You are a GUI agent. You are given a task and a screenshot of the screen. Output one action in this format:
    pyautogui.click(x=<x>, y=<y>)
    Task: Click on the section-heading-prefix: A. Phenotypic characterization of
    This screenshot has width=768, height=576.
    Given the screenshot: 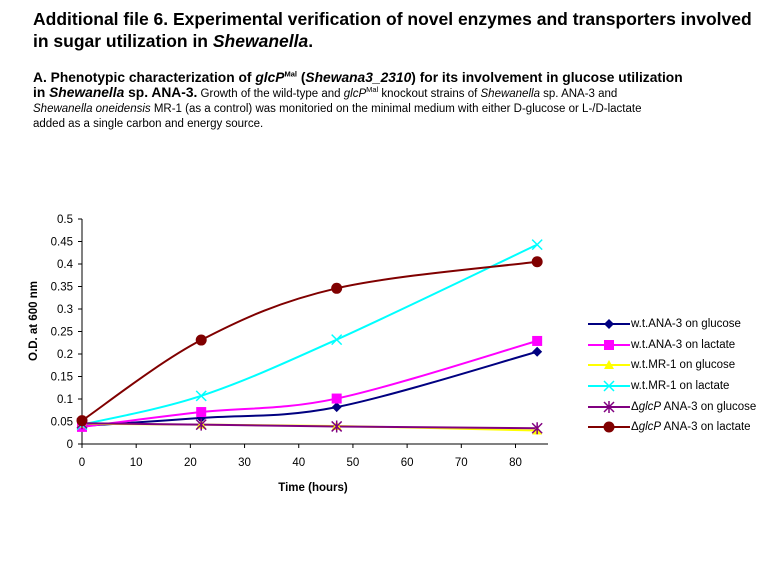 What is the action you would take?
    pyautogui.click(x=144, y=77)
    